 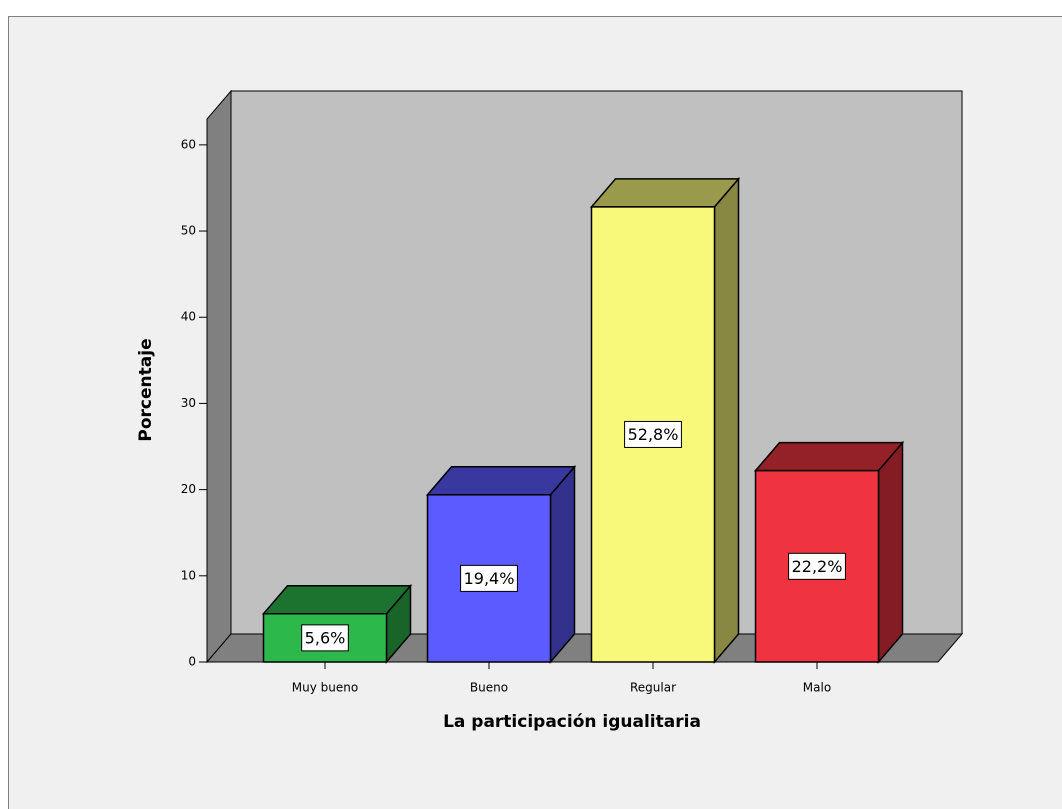 I want to click on value-label: 19,4%, so click(x=489, y=578).